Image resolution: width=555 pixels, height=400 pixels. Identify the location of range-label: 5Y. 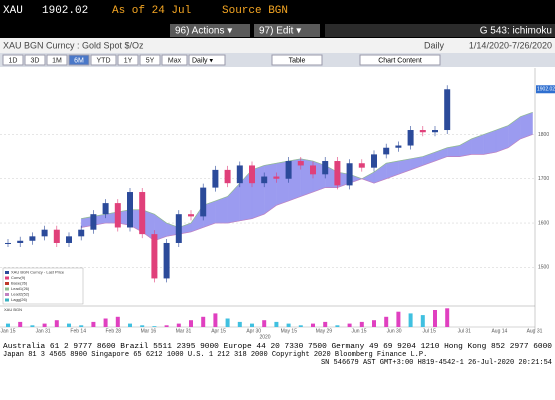
(150, 60).